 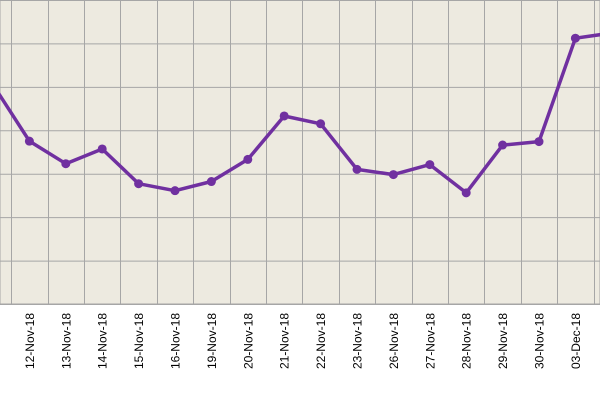 I want to click on x-tick-label: 22-Nov-18, so click(x=321, y=341).